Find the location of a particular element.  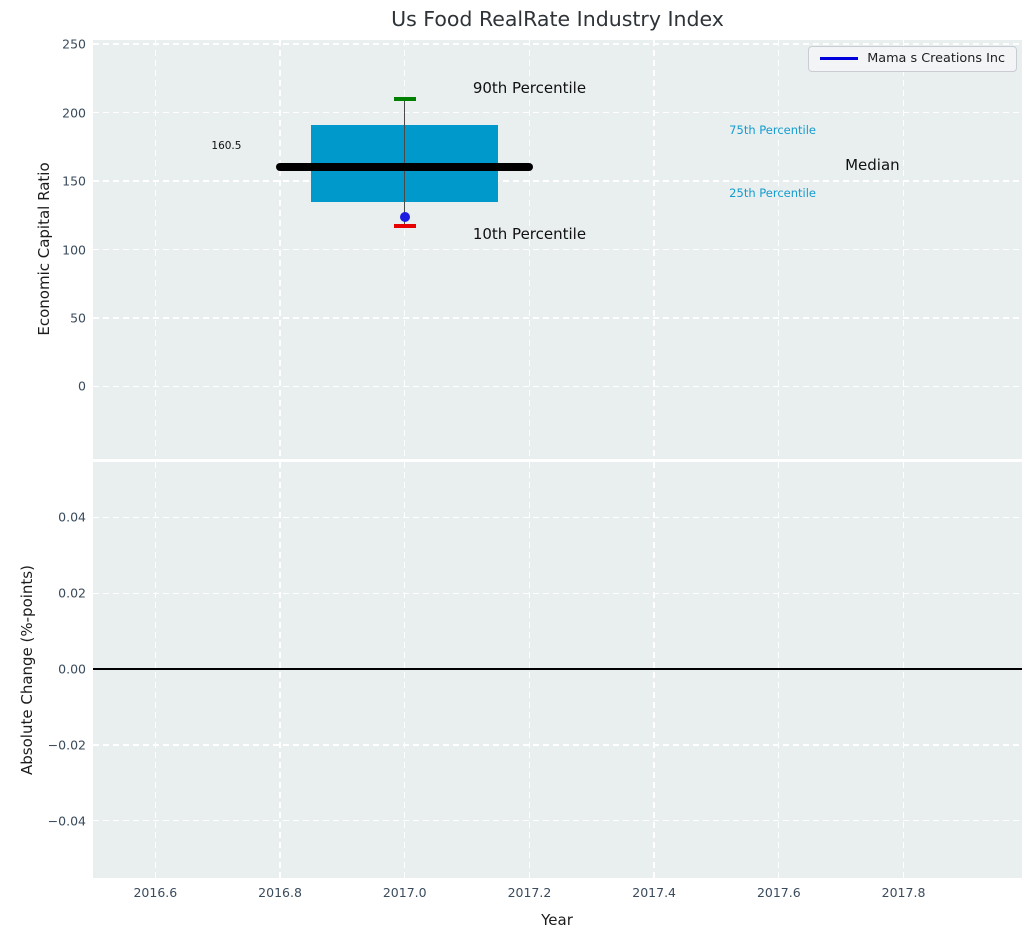

annotation-median: Median is located at coordinates (872, 164).